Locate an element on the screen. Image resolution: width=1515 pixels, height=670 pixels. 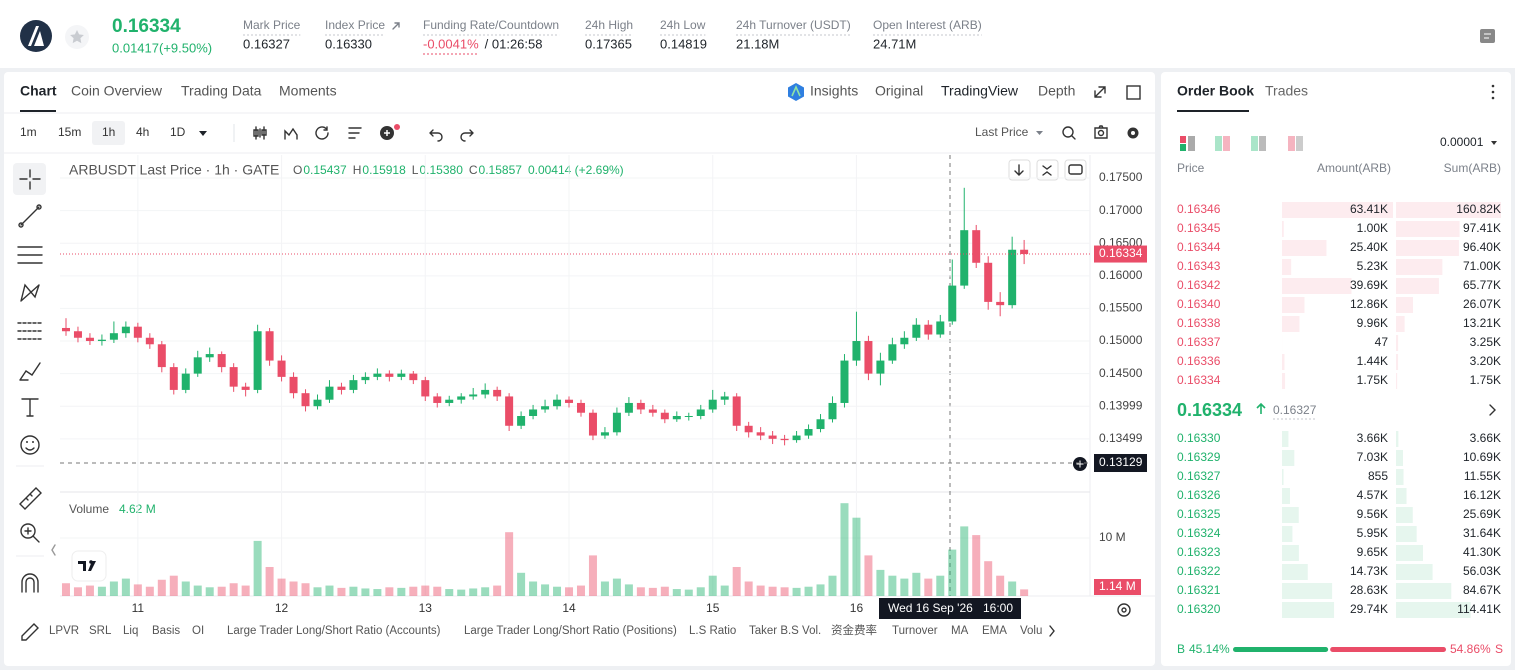
interval: 15m is located at coordinates (69, 132).